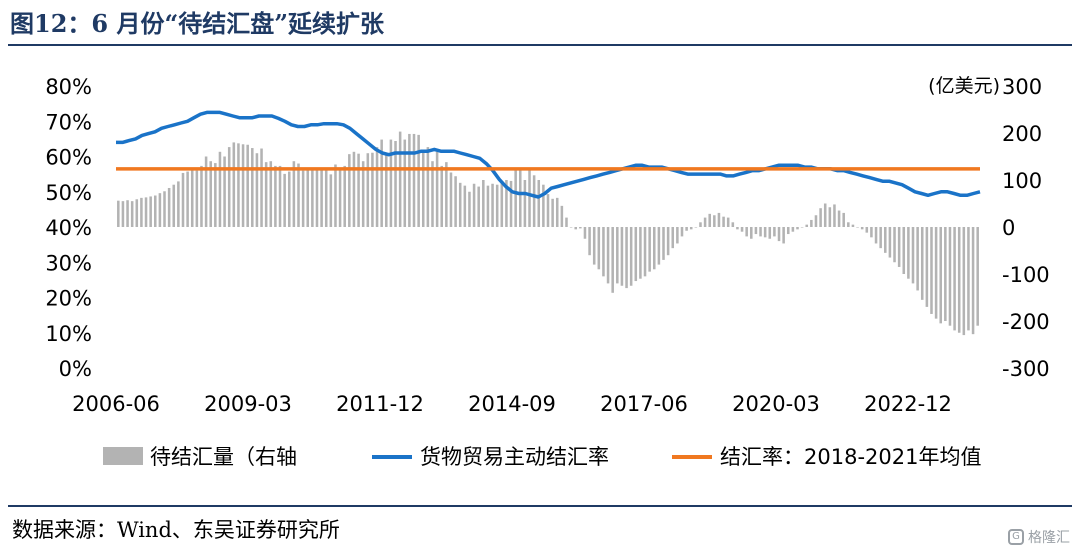 This screenshot has height=553, width=1080. I want to click on x-tick-label: 2014-09, so click(512, 404).